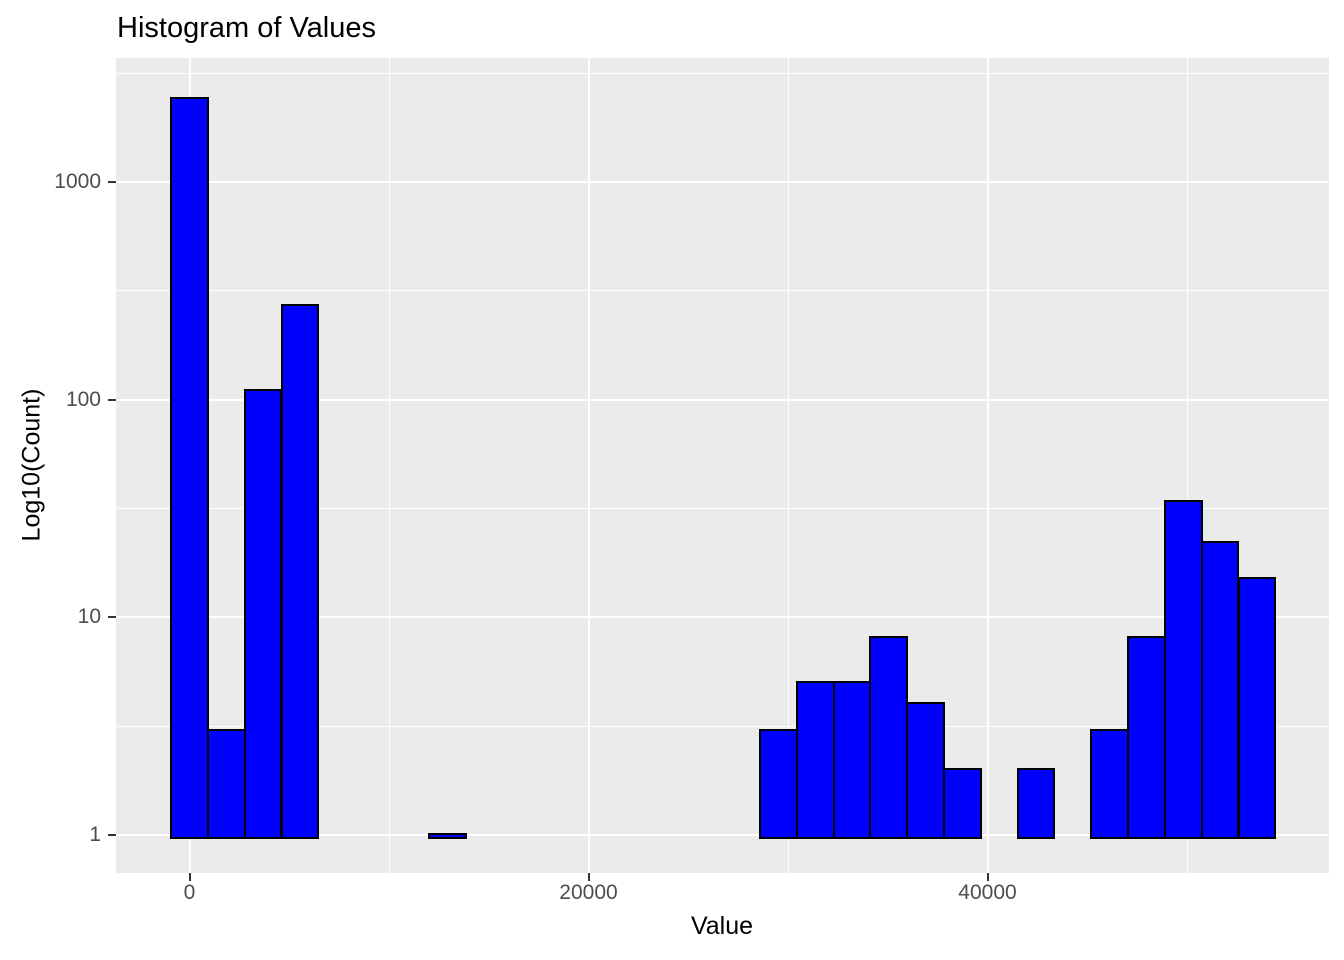 The height and width of the screenshot is (960, 1344). Describe the element at coordinates (83, 399) in the screenshot. I see `y-tick-label: 100` at that location.